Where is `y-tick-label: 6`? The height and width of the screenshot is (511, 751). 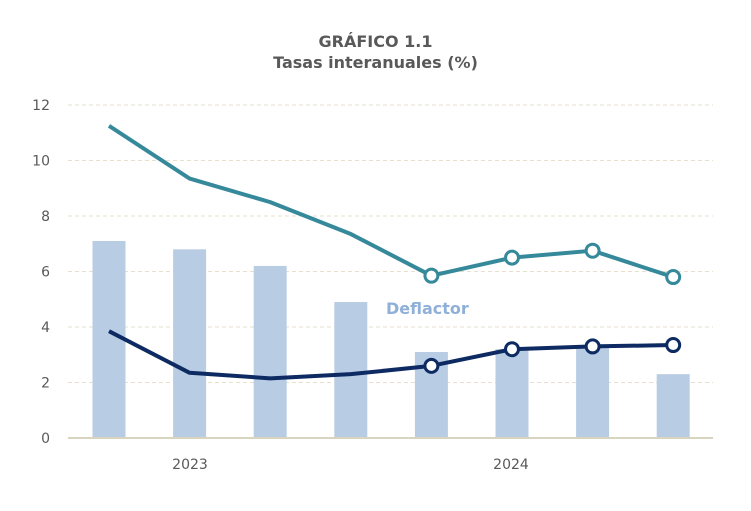
y-tick-label: 6 is located at coordinates (45, 273).